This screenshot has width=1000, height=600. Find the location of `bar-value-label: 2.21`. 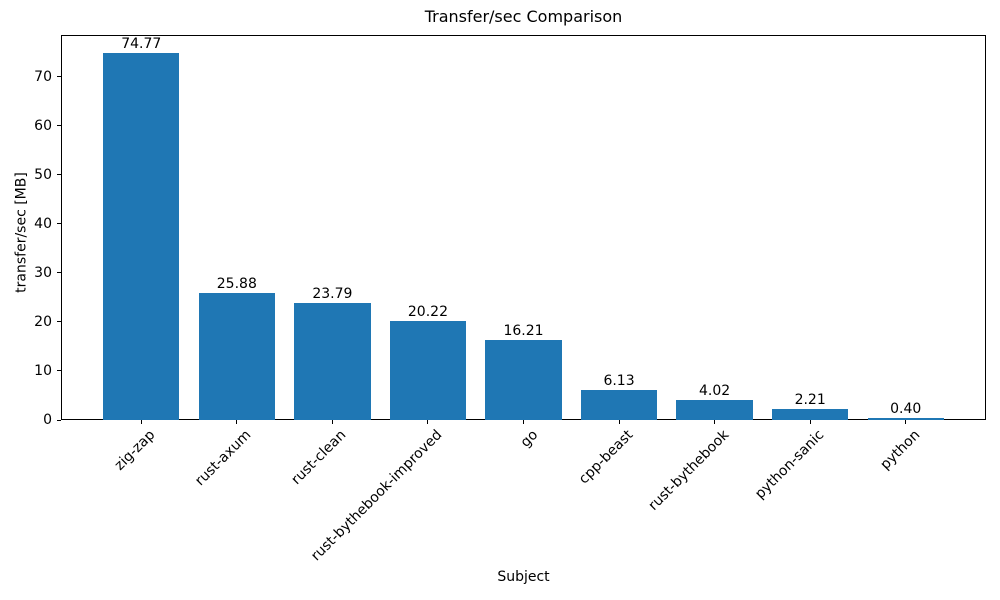

bar-value-label: 2.21 is located at coordinates (810, 400).